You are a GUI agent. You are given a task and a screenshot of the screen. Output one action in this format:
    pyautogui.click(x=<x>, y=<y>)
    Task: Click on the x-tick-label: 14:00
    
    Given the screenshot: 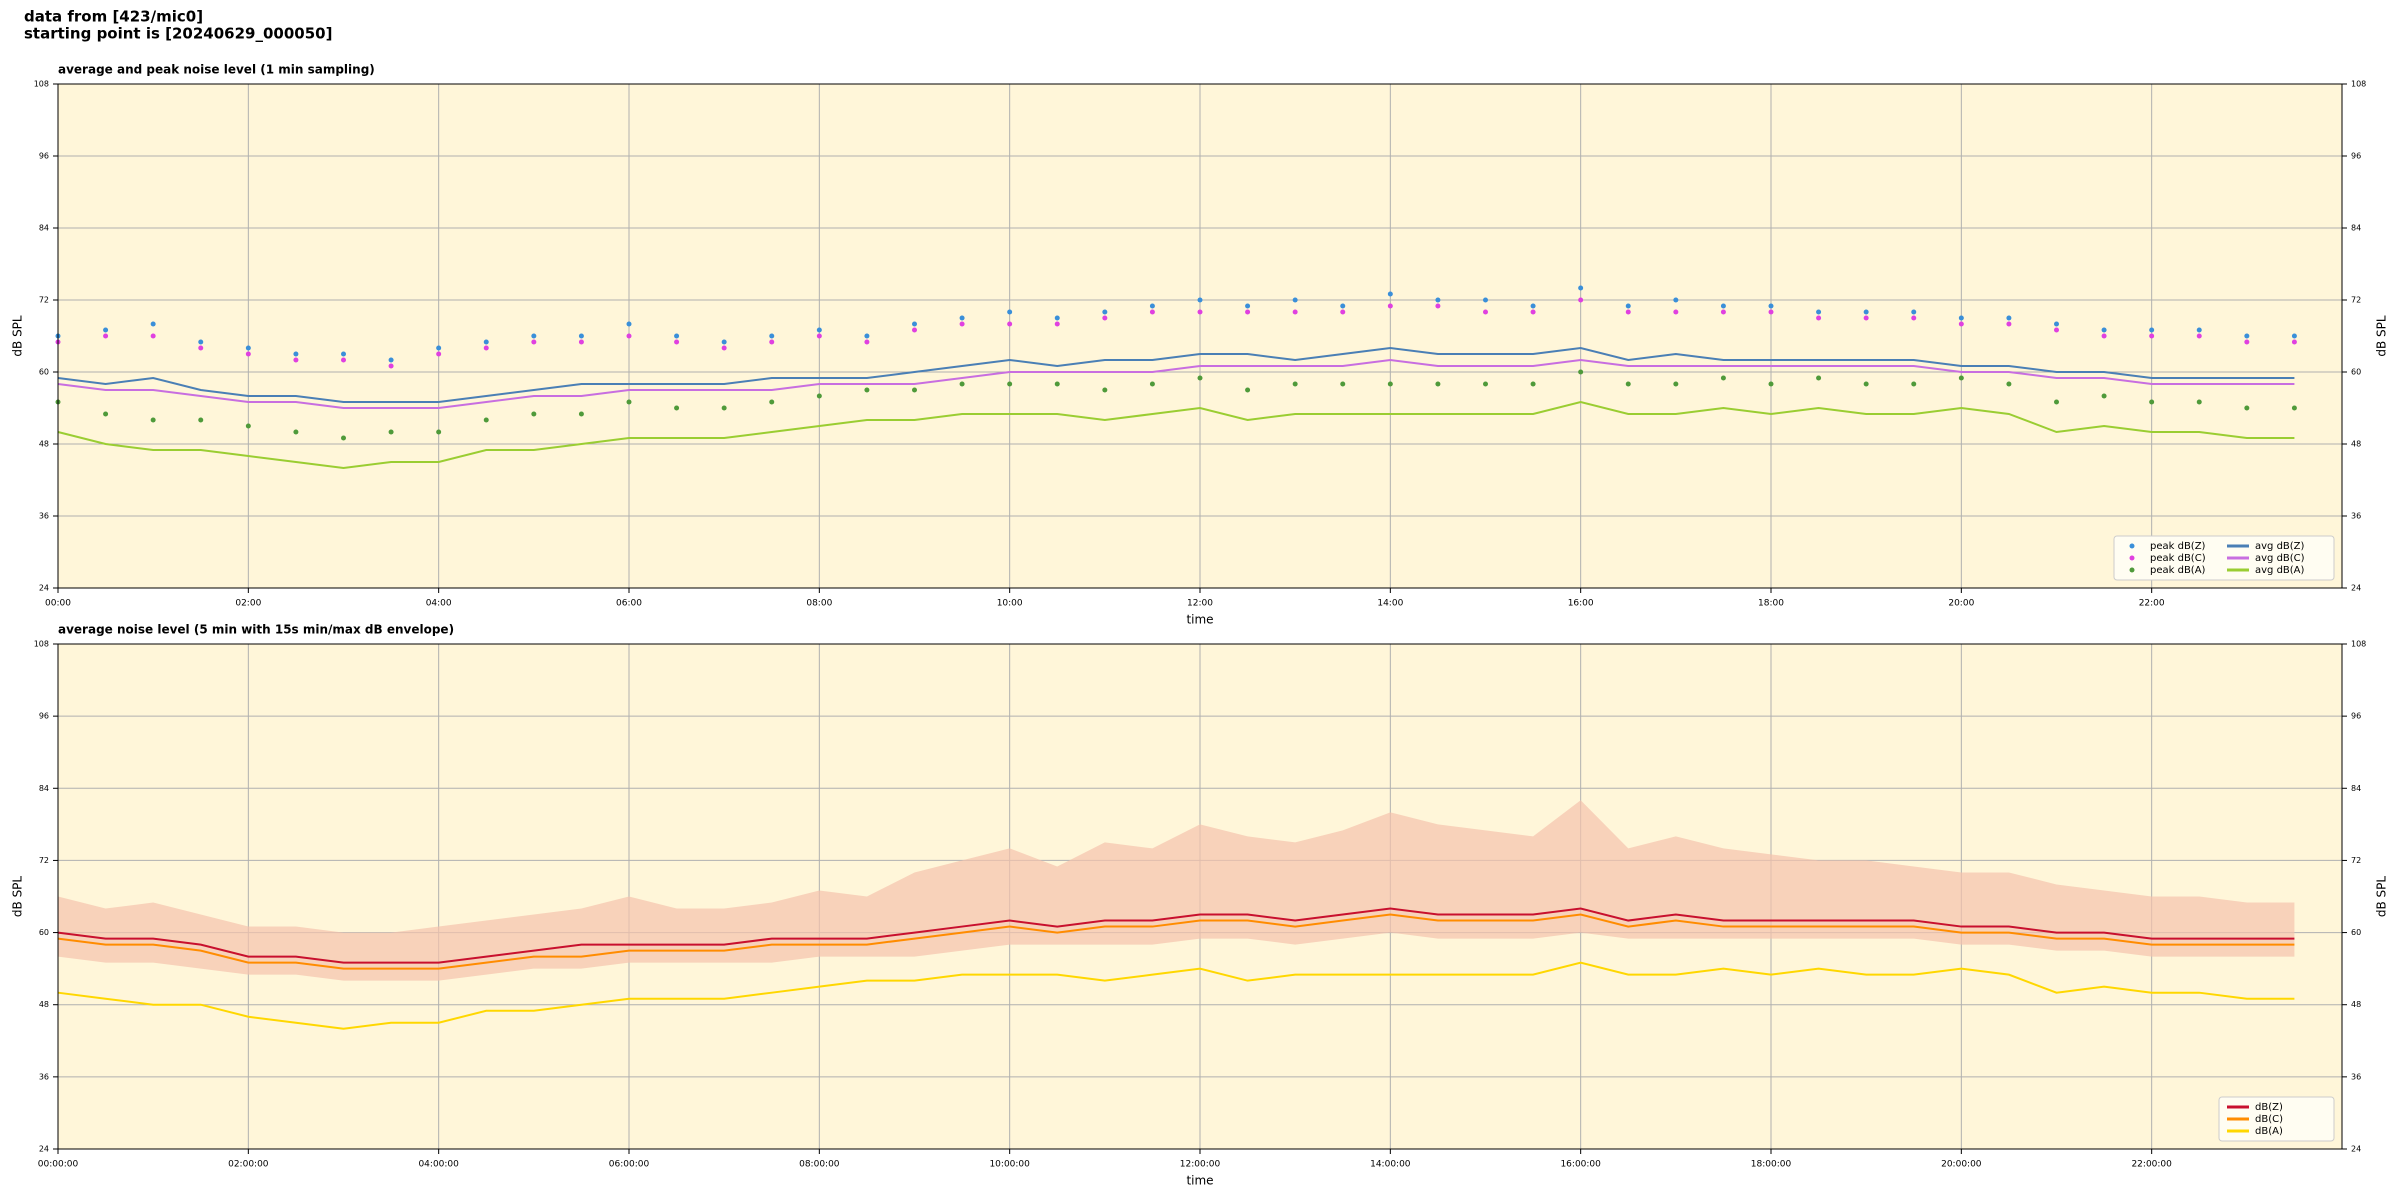 What is the action you would take?
    pyautogui.click(x=1390, y=604)
    